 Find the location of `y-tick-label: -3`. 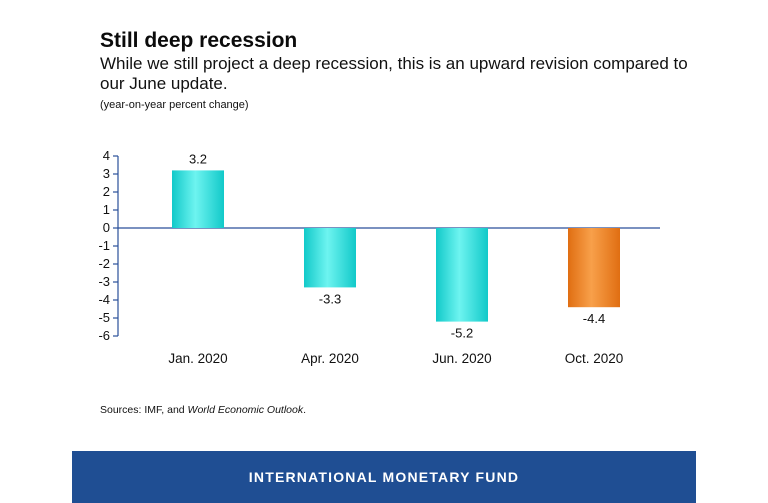

y-tick-label: -3 is located at coordinates (104, 281).